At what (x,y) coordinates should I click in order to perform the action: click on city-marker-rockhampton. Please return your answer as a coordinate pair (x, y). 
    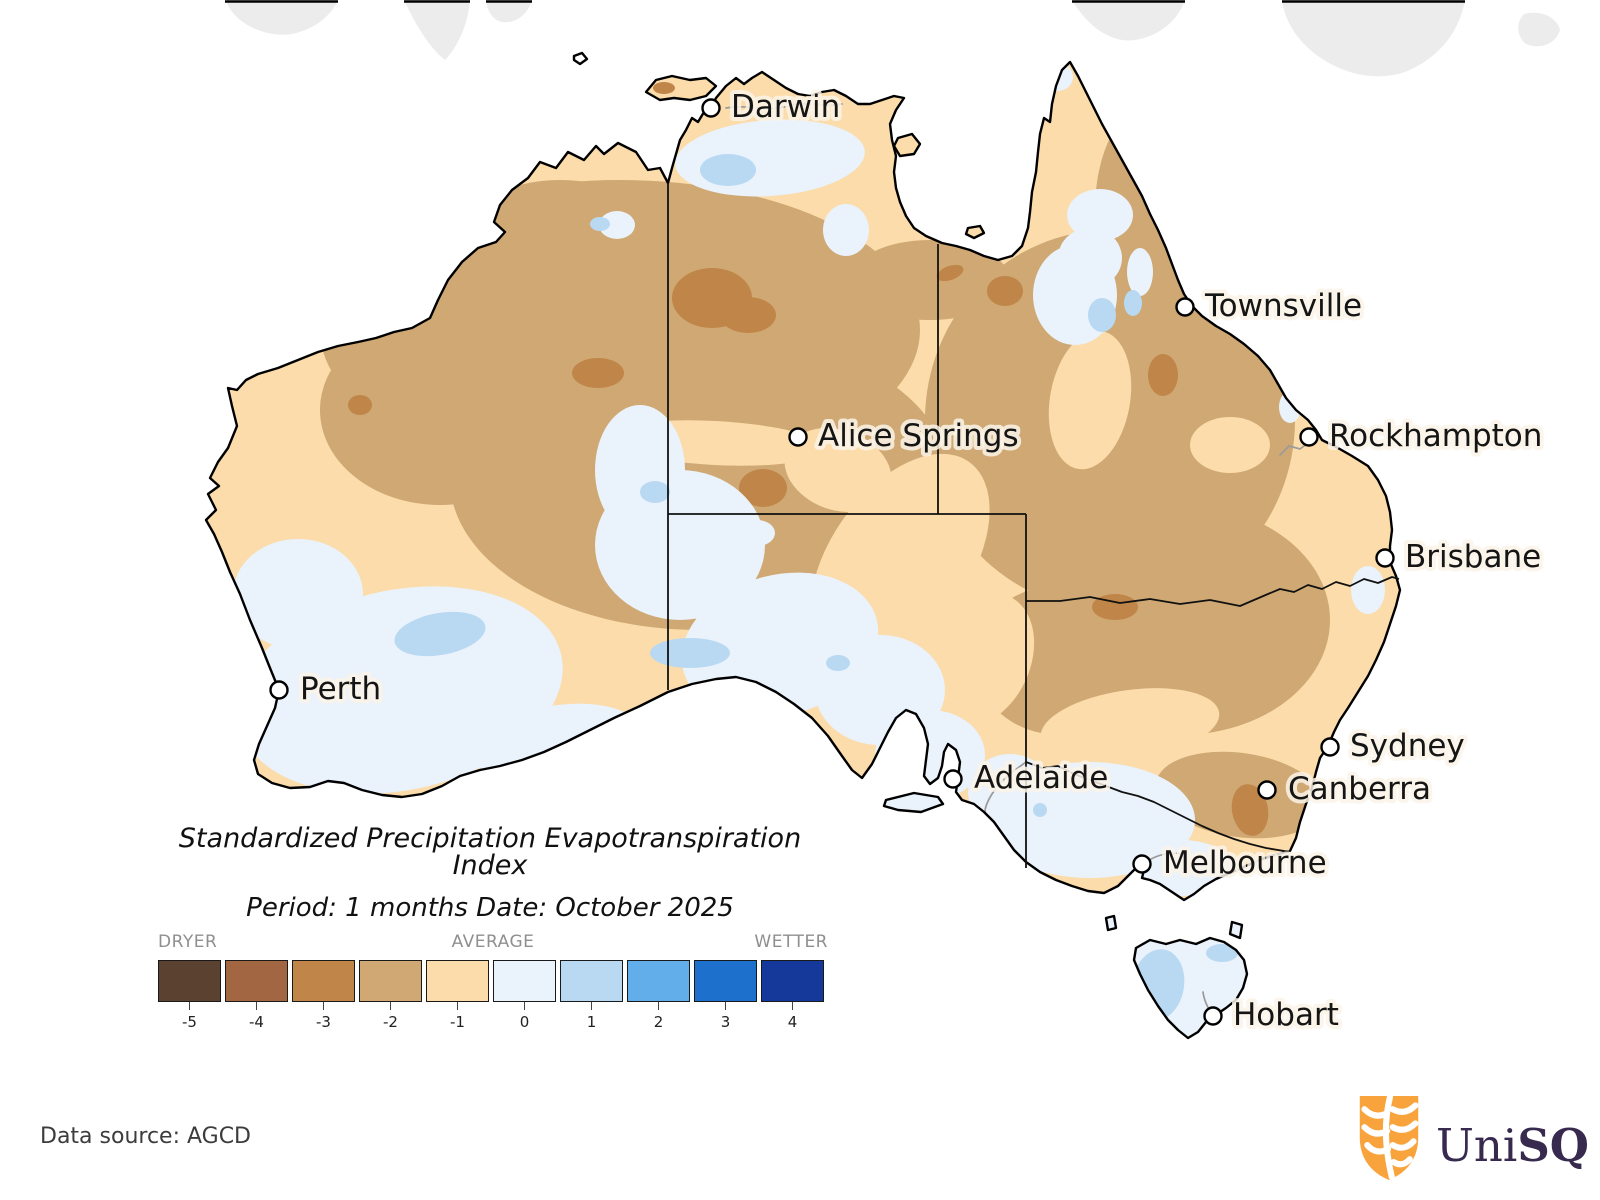
    Looking at the image, I should click on (1309, 437).